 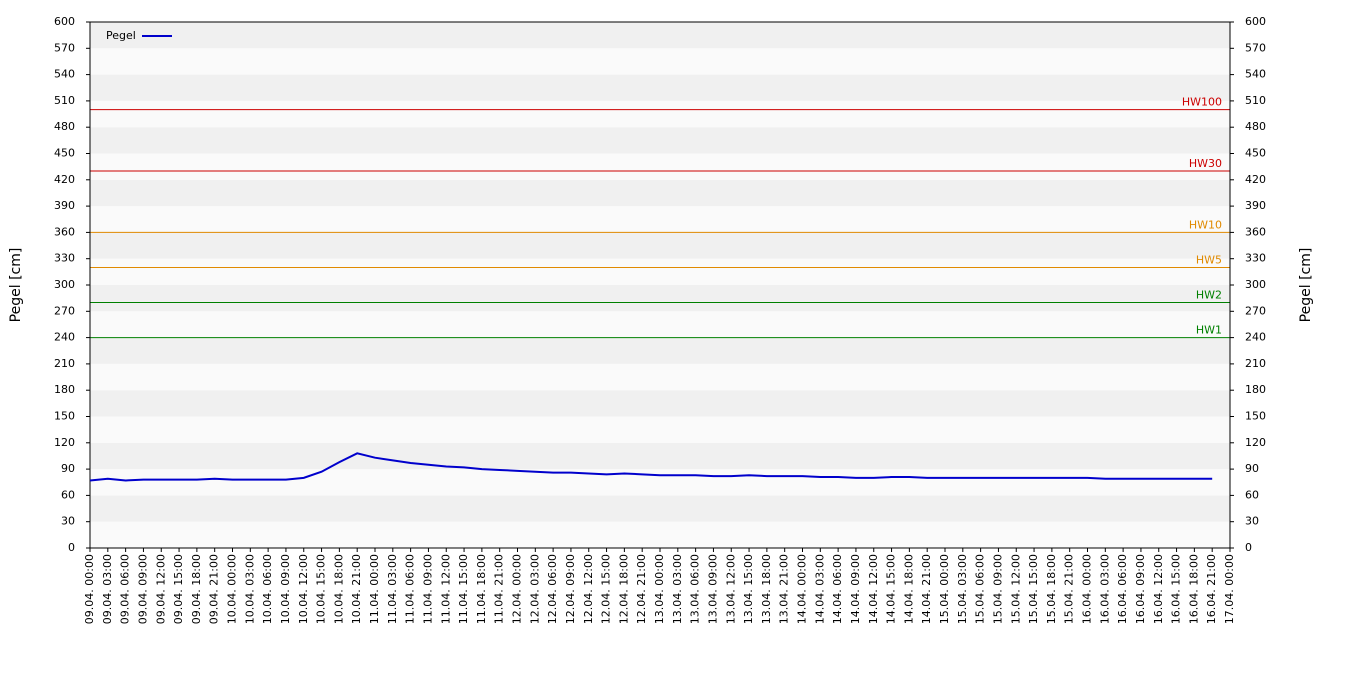 I want to click on y2-tick-label: 480, so click(x=1255, y=126).